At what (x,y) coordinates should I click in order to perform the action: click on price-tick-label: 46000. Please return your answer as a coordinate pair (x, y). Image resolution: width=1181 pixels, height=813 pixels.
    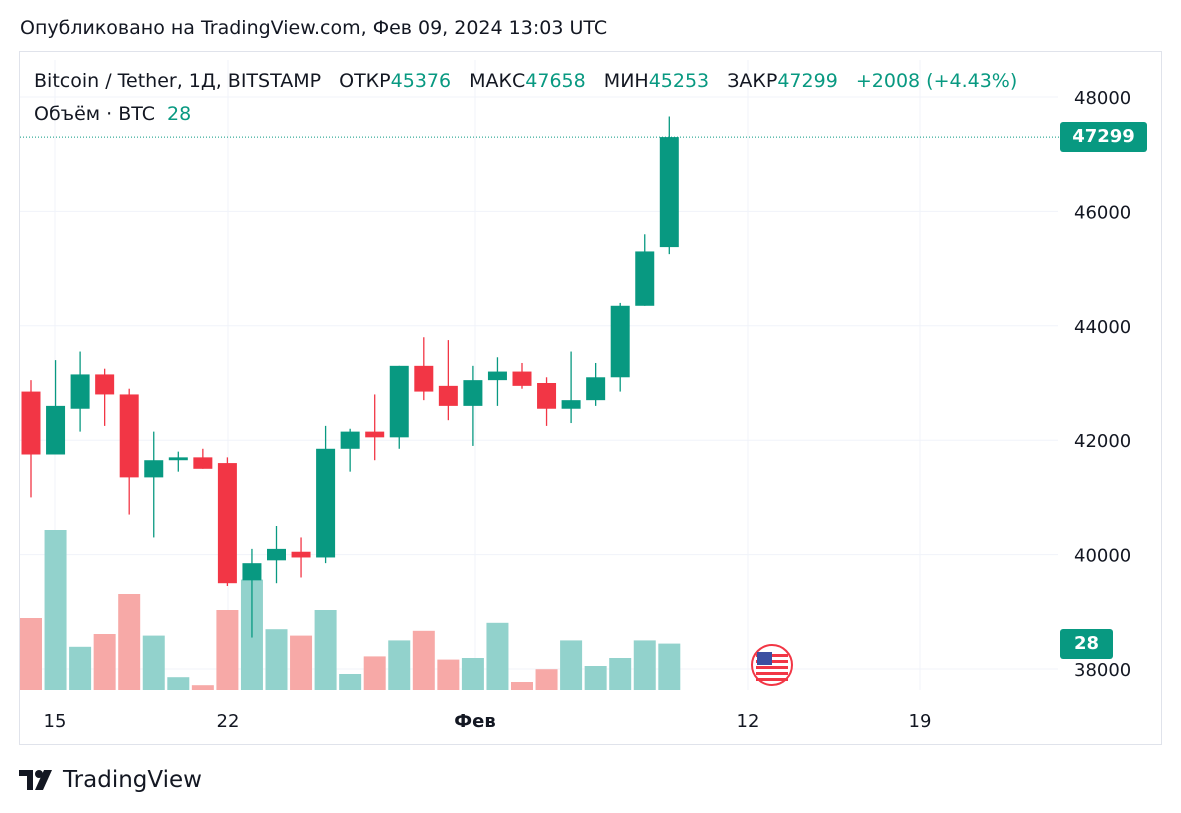
    Looking at the image, I should click on (1102, 212).